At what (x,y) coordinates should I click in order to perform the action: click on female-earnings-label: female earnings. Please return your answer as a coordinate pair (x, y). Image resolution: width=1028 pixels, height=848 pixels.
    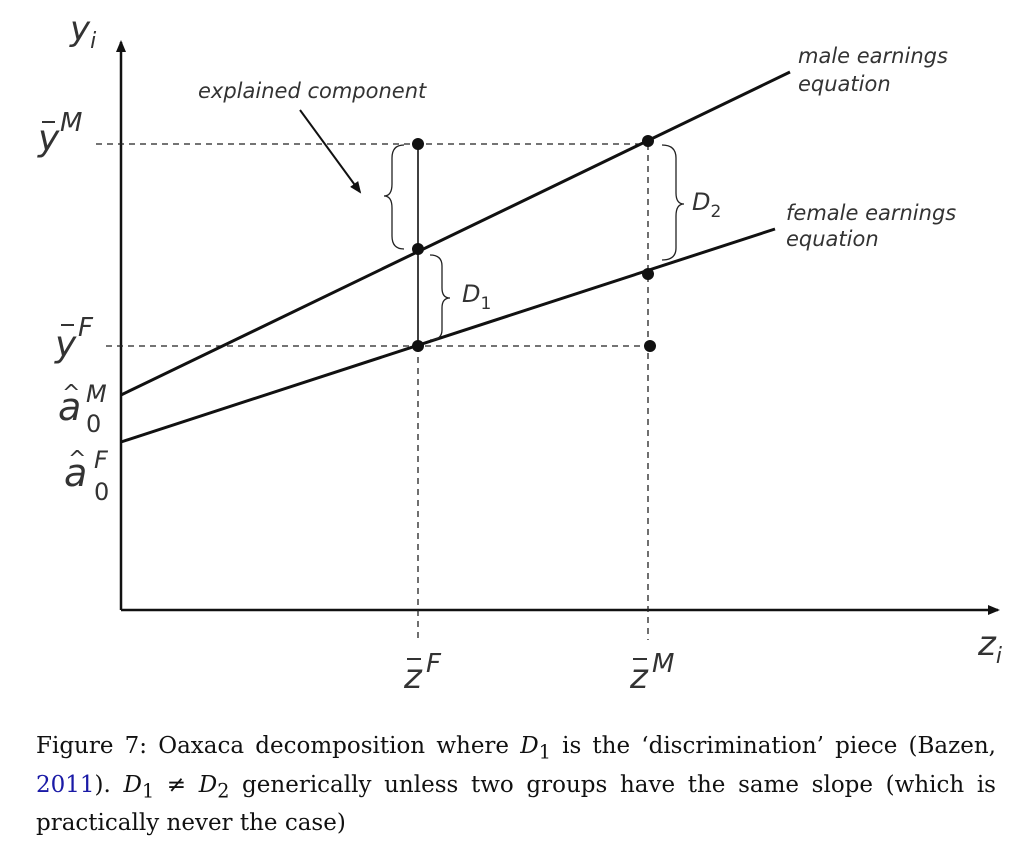
    Looking at the image, I should click on (871, 213).